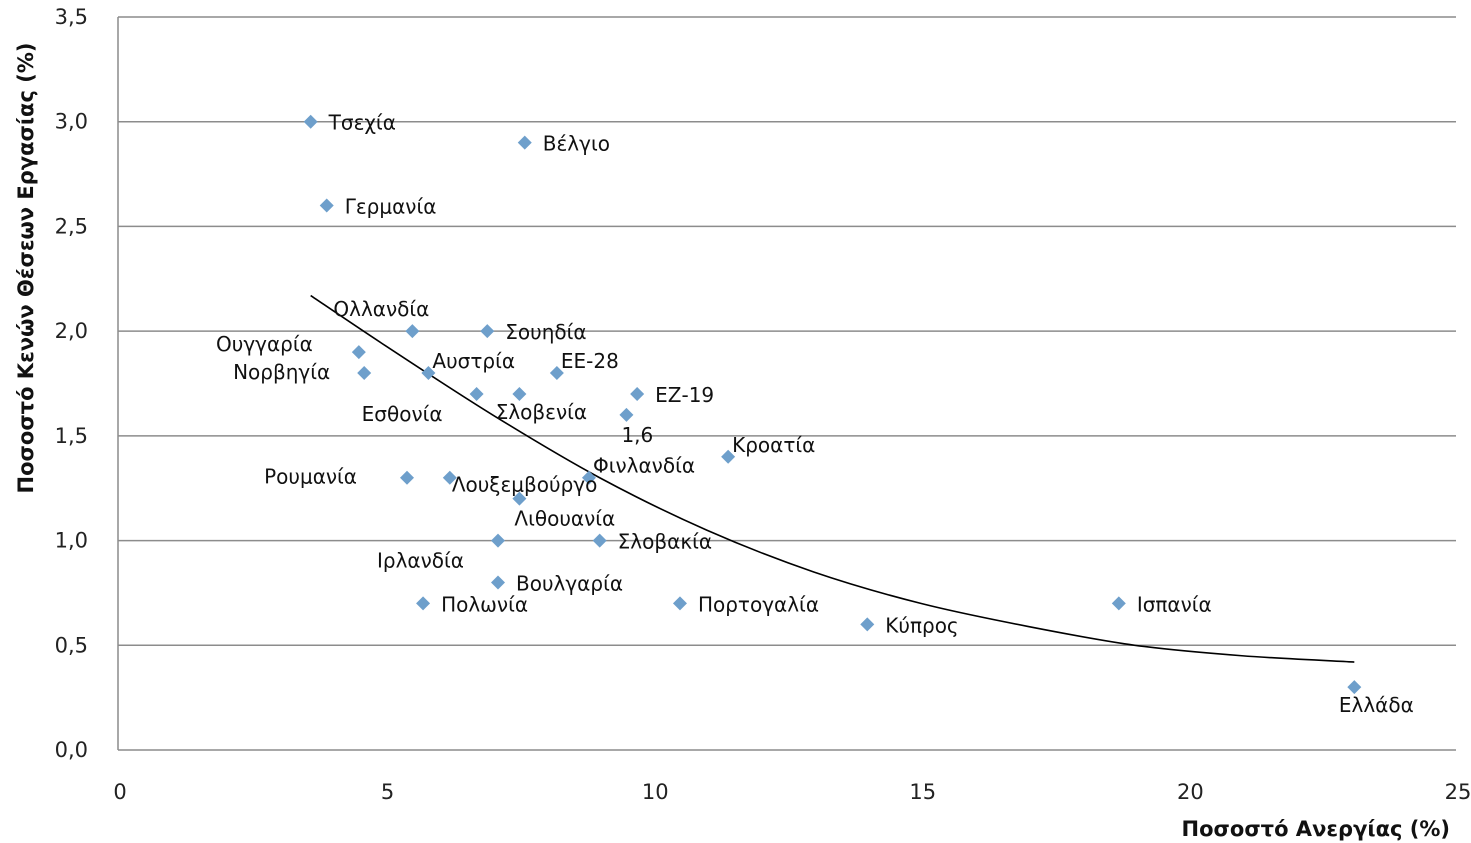  Describe the element at coordinates (545, 332) in the screenshot. I see `data-point-label: Σουηδία` at that location.